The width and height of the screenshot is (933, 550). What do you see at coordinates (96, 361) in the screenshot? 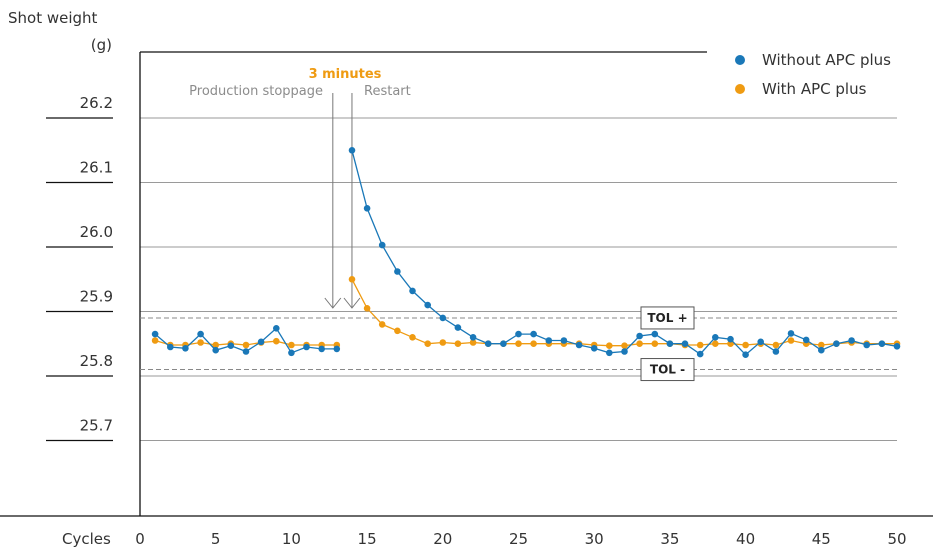
I see `y-tick-label-25.8: 25.8` at bounding box center [96, 361].